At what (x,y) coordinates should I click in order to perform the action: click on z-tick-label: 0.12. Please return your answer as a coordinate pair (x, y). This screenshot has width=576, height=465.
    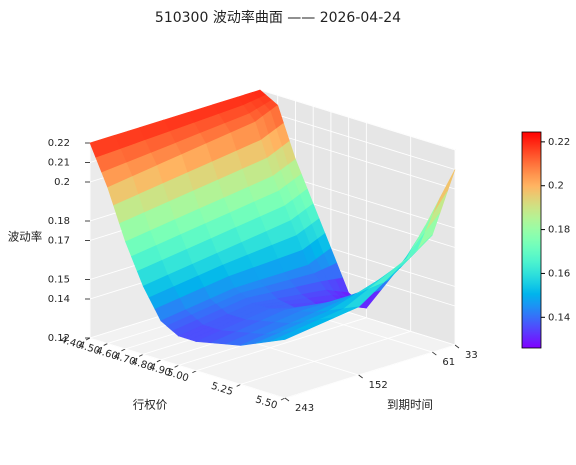
    Looking at the image, I should click on (59, 338).